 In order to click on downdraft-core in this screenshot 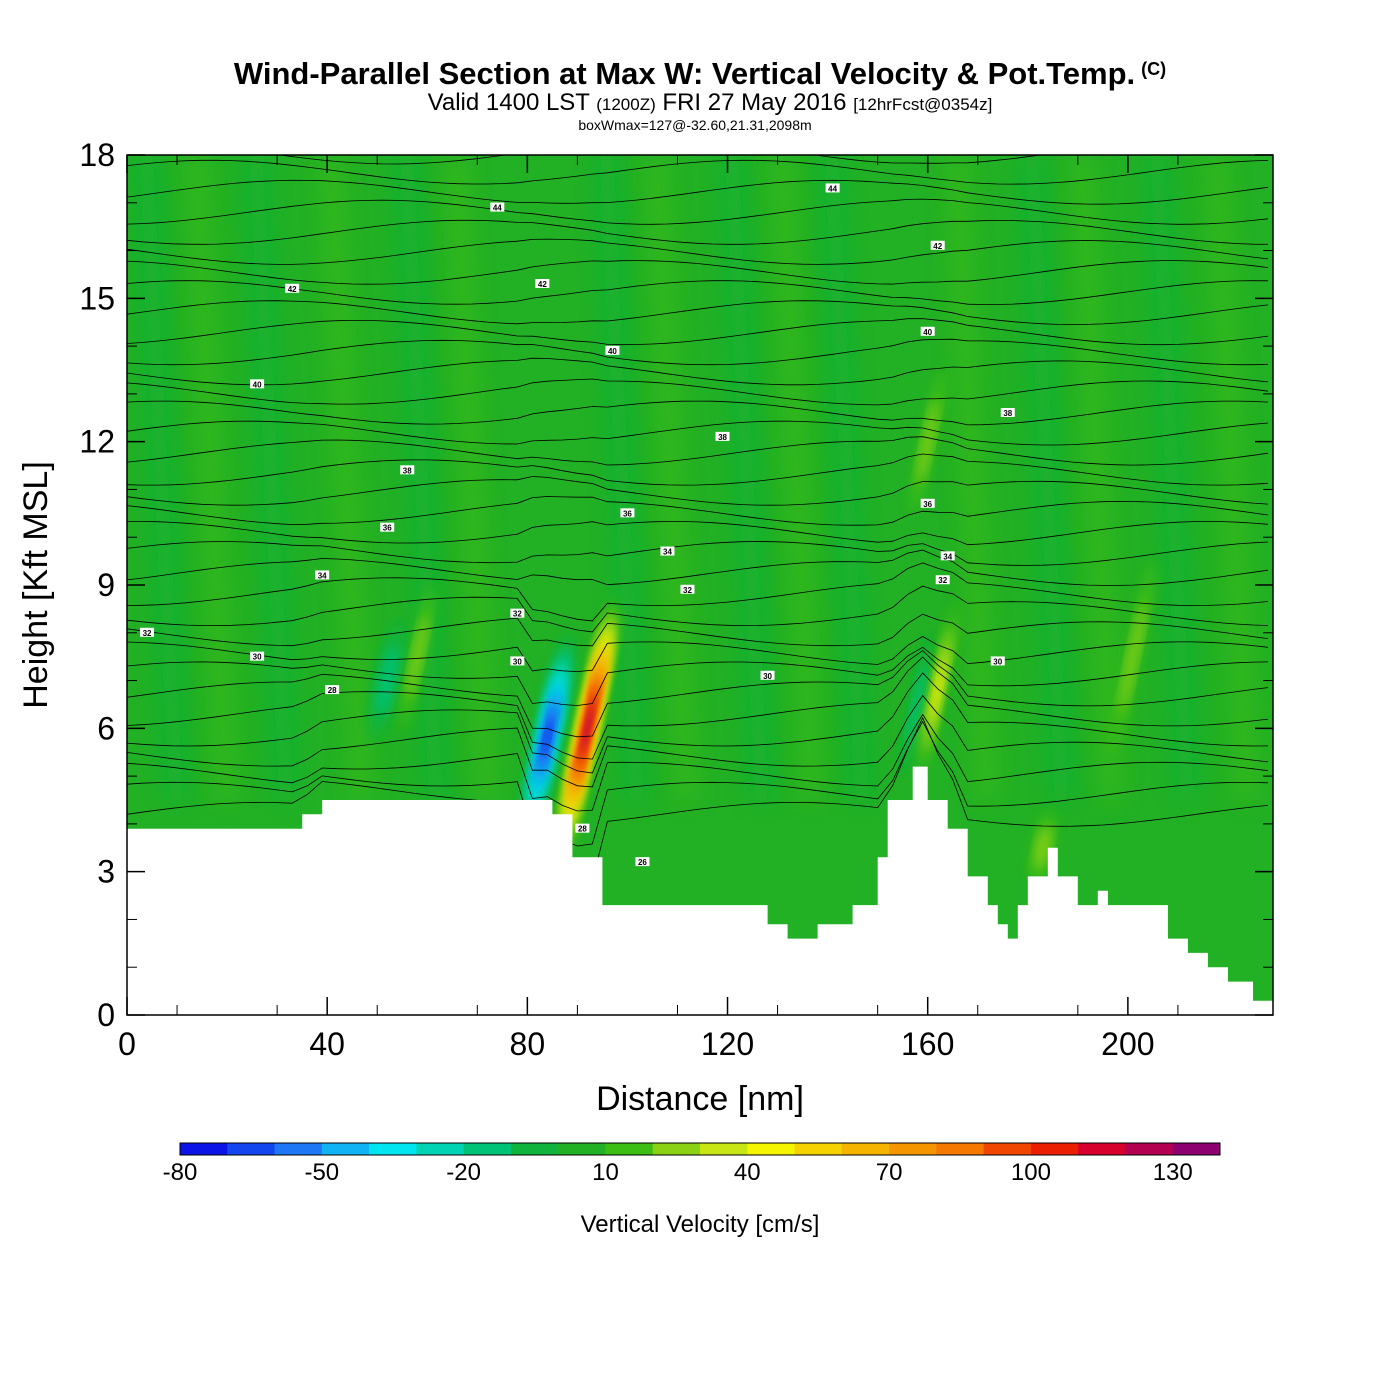, I will do `click(547, 738)`.